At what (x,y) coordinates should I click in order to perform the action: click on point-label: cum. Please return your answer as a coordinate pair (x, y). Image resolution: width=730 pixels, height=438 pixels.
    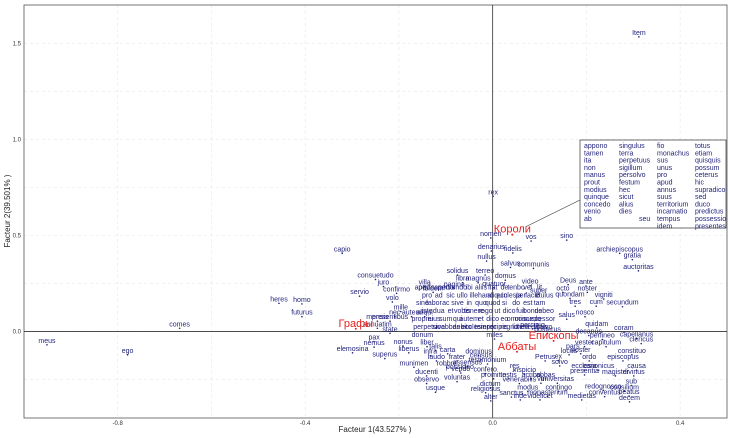
    Looking at the image, I should click on (596, 302).